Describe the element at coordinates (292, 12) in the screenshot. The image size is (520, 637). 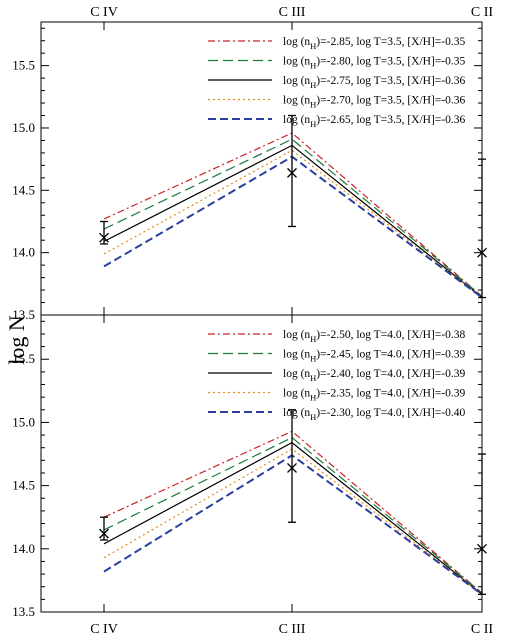
I see `x-tick-label-top: C III` at that location.